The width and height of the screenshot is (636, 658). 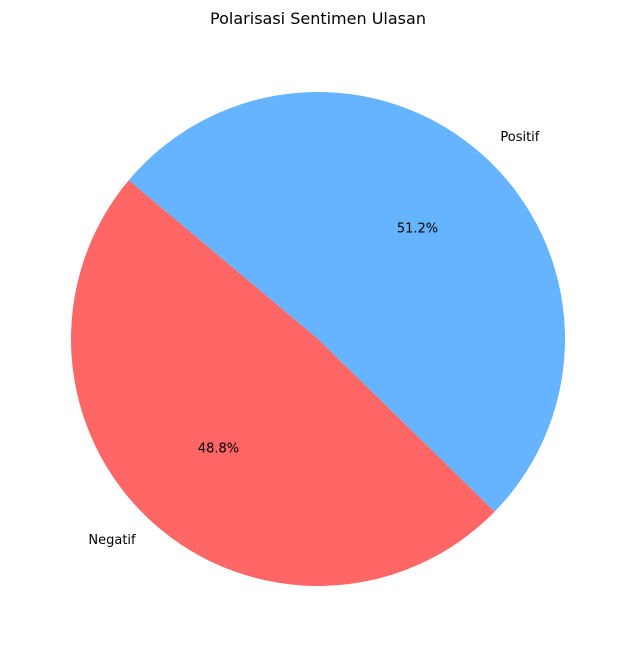 I want to click on slice-label-negatif: Negatif, so click(x=112, y=540).